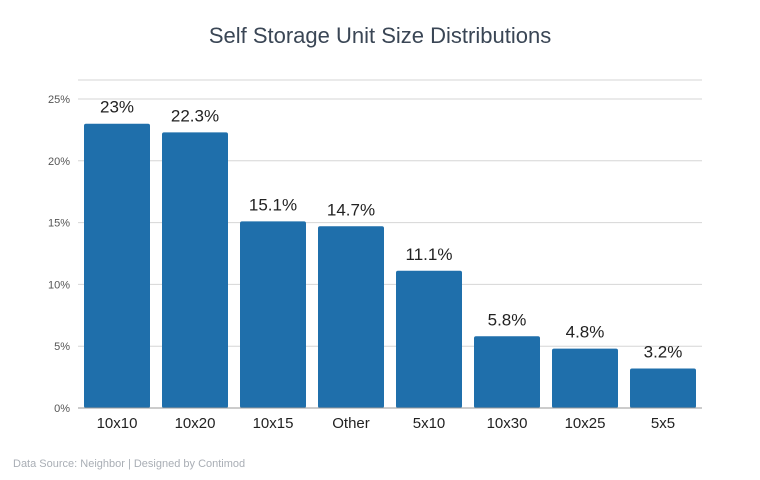 The image size is (760, 480). Describe the element at coordinates (195, 115) in the screenshot. I see `data-label: 22.3%` at that location.